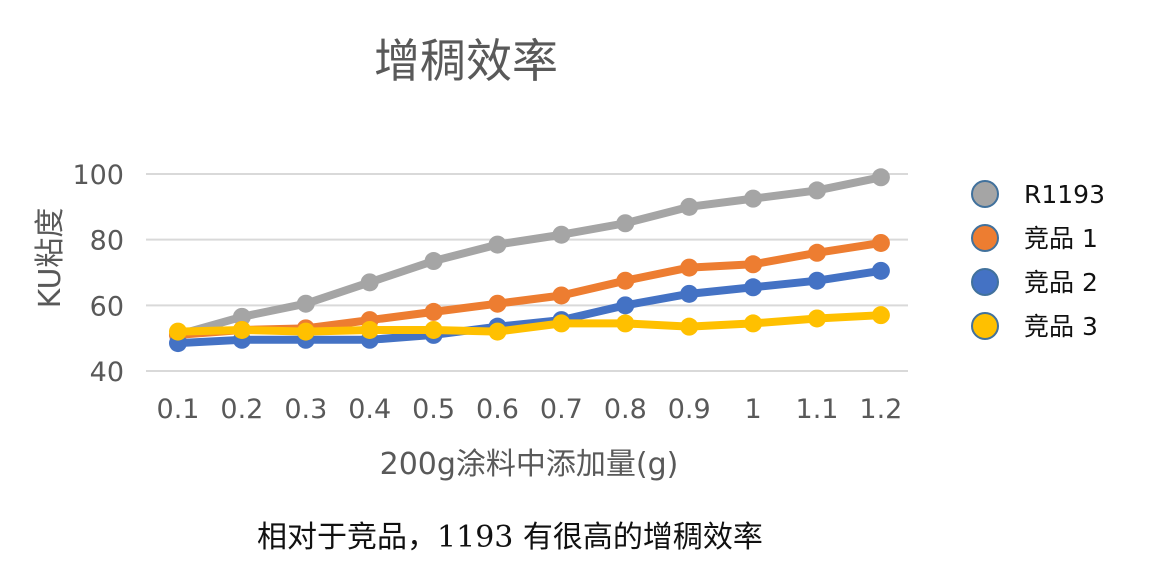 This screenshot has width=1149, height=582. I want to click on y-axis-label: KU粘度, so click(50, 258).